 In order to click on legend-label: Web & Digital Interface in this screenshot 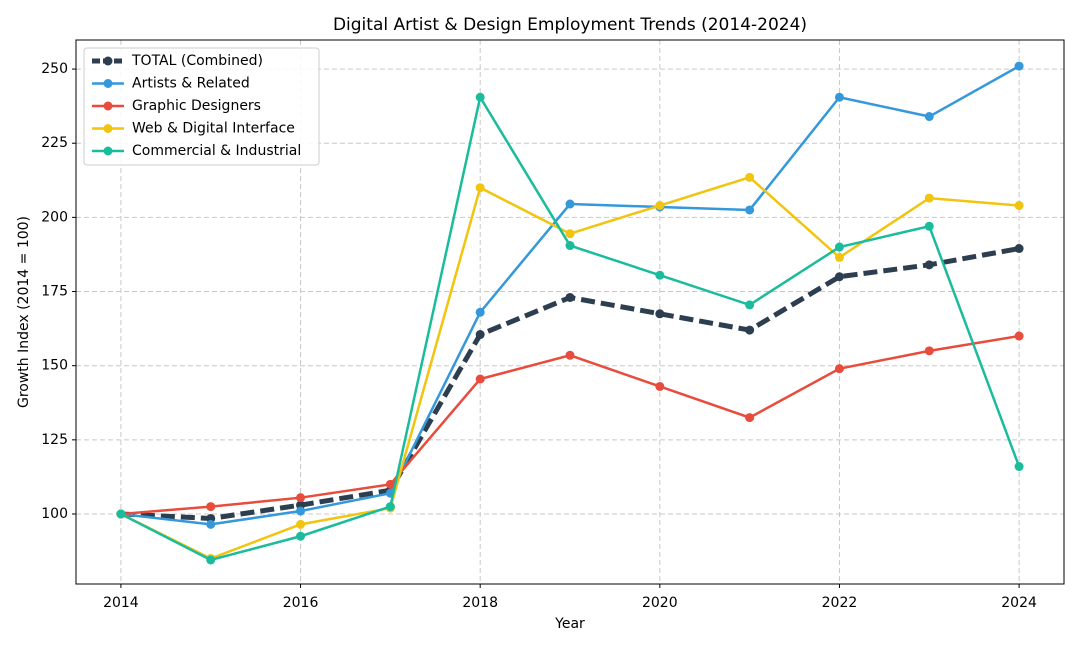, I will do `click(213, 129)`.